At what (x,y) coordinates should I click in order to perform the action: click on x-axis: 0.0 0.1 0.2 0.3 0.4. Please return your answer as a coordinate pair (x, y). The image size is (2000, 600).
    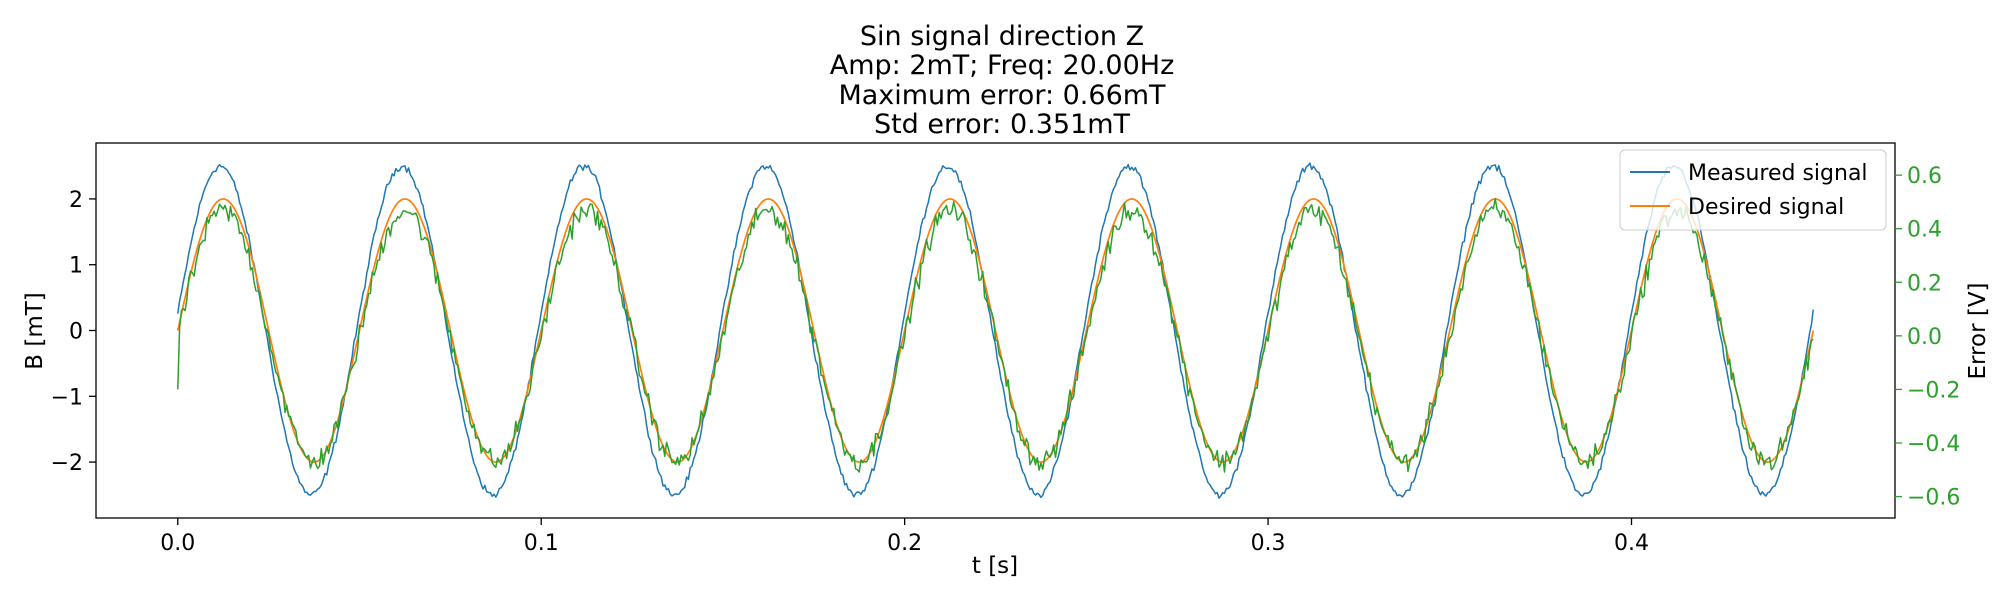
    Looking at the image, I should click on (904, 537).